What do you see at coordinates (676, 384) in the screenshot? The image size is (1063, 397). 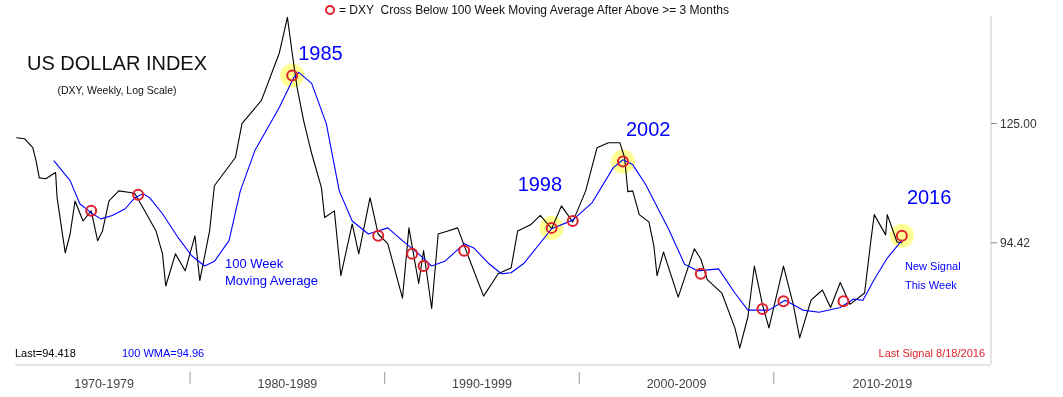 I see `x-tick-label: 2000-2009` at bounding box center [676, 384].